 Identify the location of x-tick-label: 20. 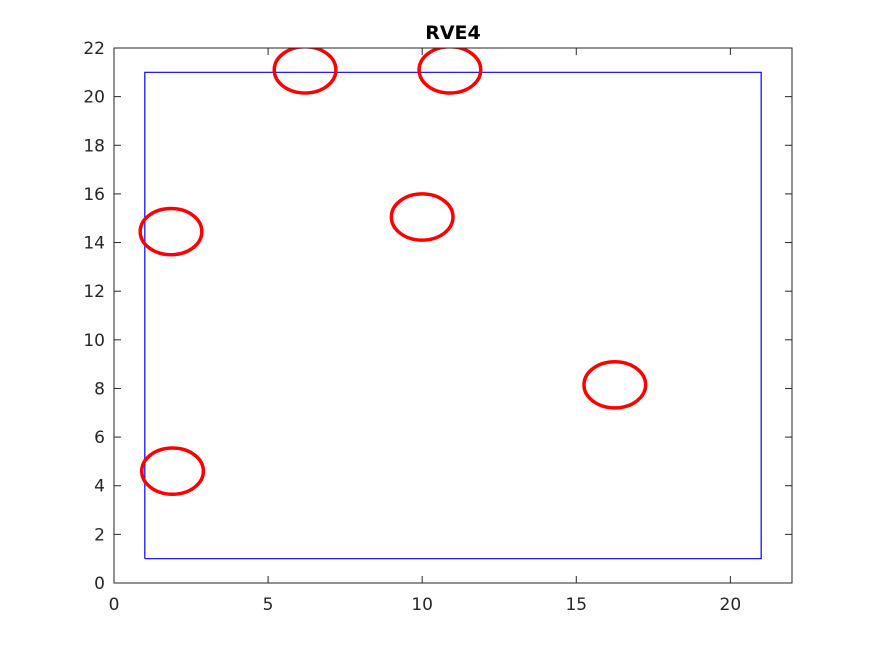
(731, 605).